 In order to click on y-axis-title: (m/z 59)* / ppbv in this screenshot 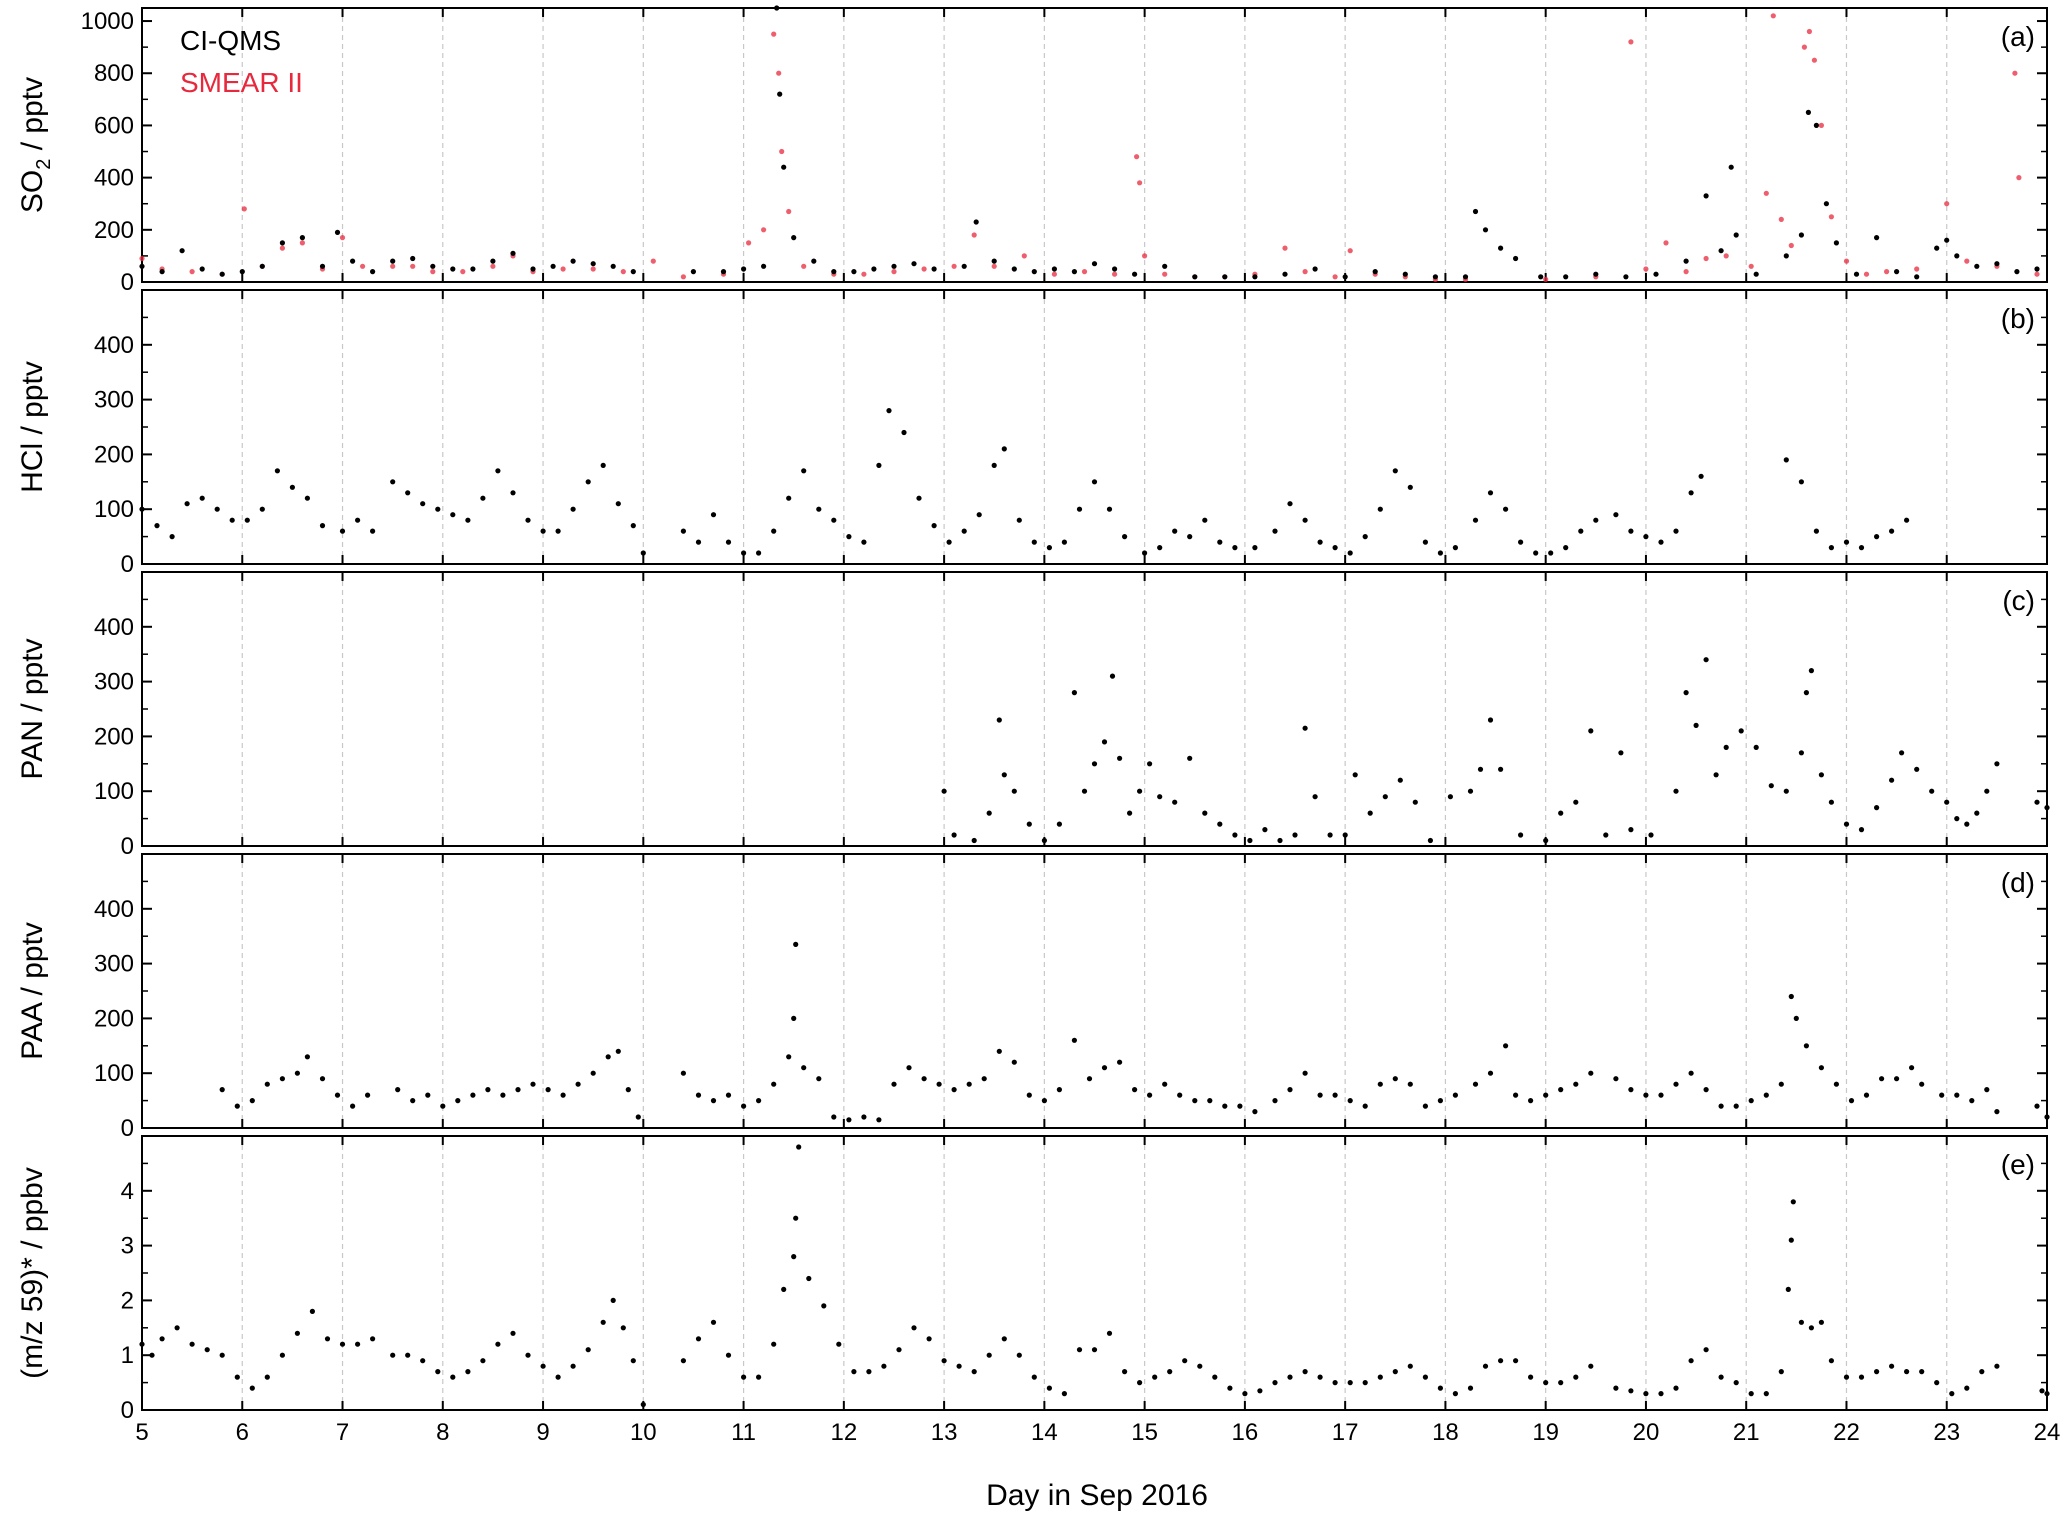, I will do `click(32, 1273)`.